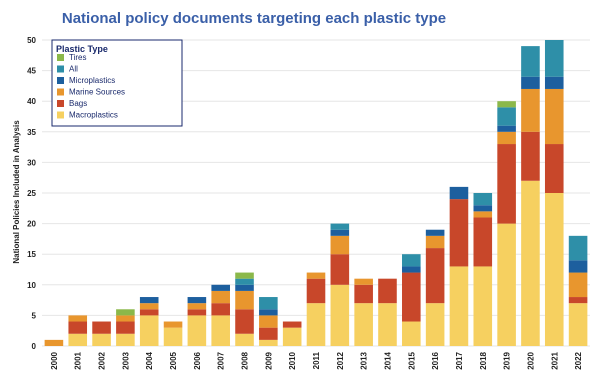 The height and width of the screenshot is (383, 592). Describe the element at coordinates (387, 324) in the screenshot. I see `bar-segment-macroplastics-2014` at that location.